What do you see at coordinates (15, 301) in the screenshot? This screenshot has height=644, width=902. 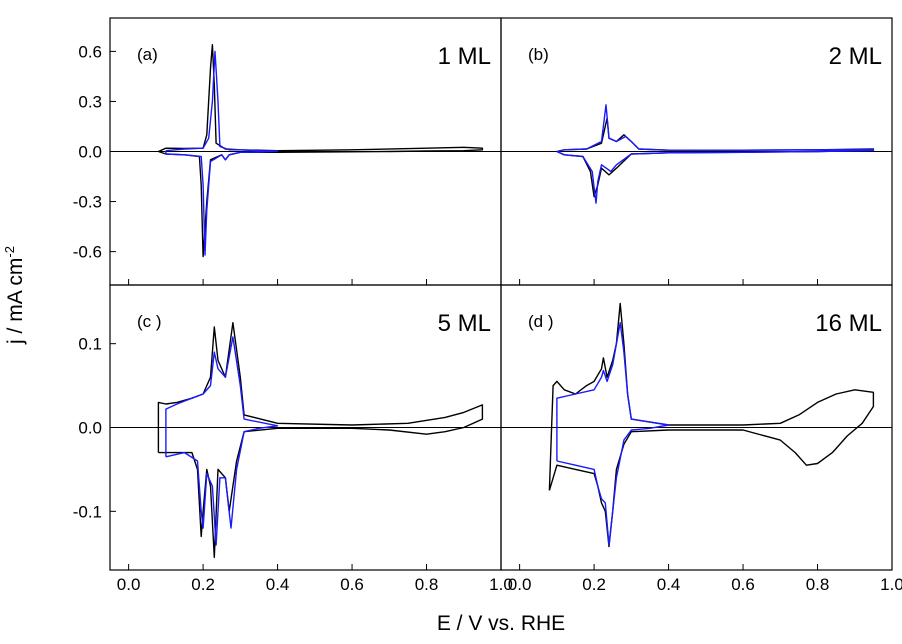 I see `y-axis-title-text: j / mA cm` at bounding box center [15, 301].